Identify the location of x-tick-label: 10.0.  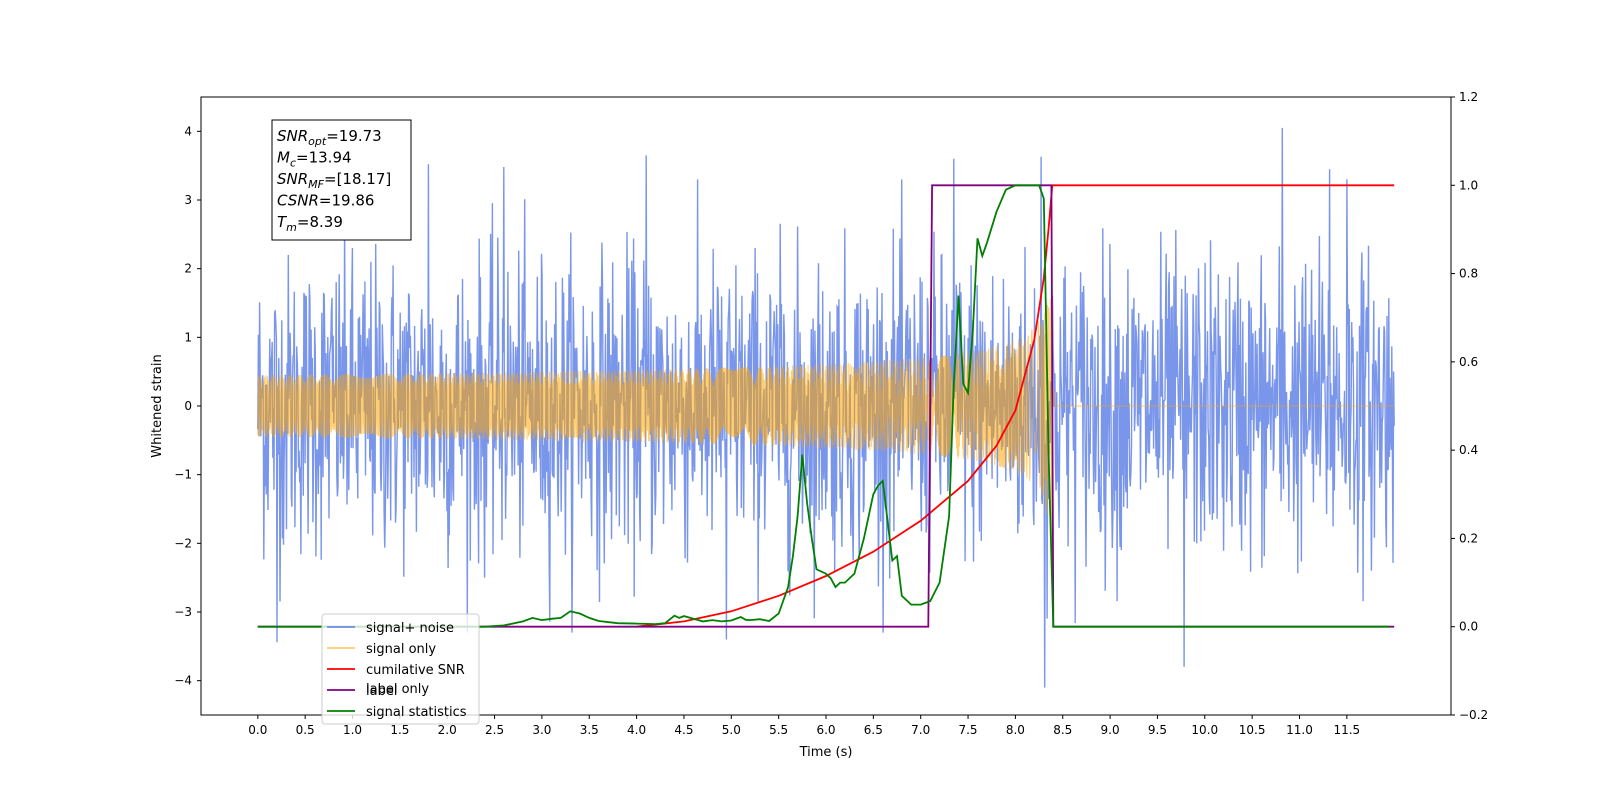
(1204, 730).